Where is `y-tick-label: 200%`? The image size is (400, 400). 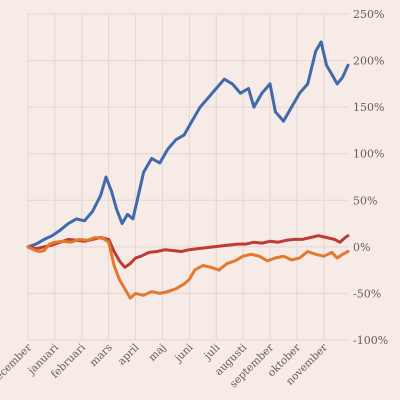 y-tick-label: 200% is located at coordinates (368, 61).